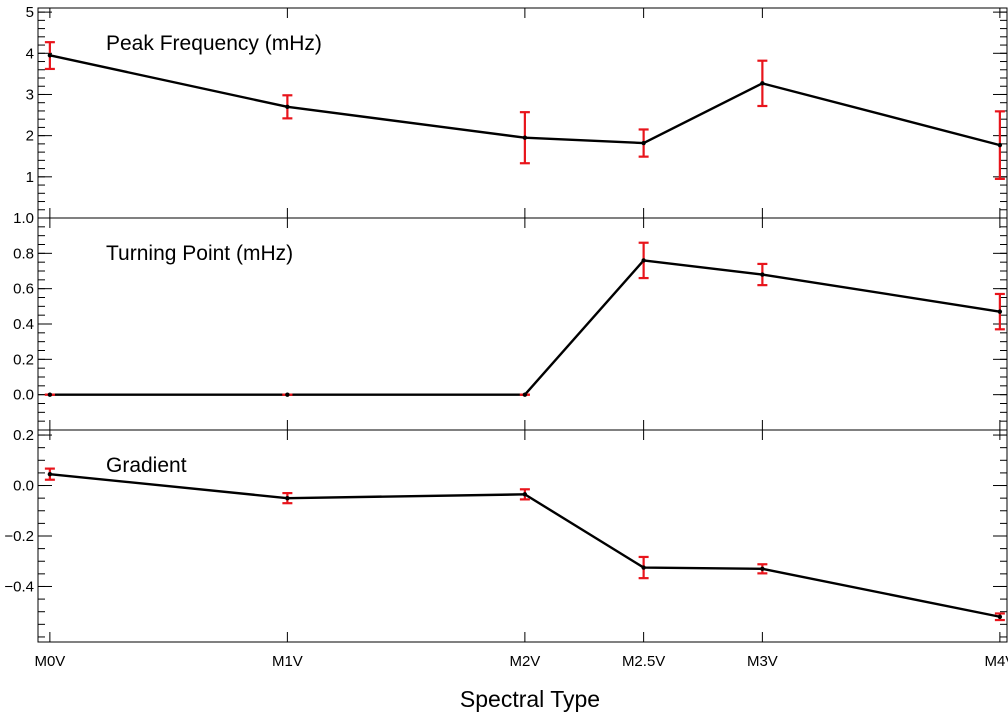  What do you see at coordinates (30, 53) in the screenshot?
I see `y-tick-label: 4` at bounding box center [30, 53].